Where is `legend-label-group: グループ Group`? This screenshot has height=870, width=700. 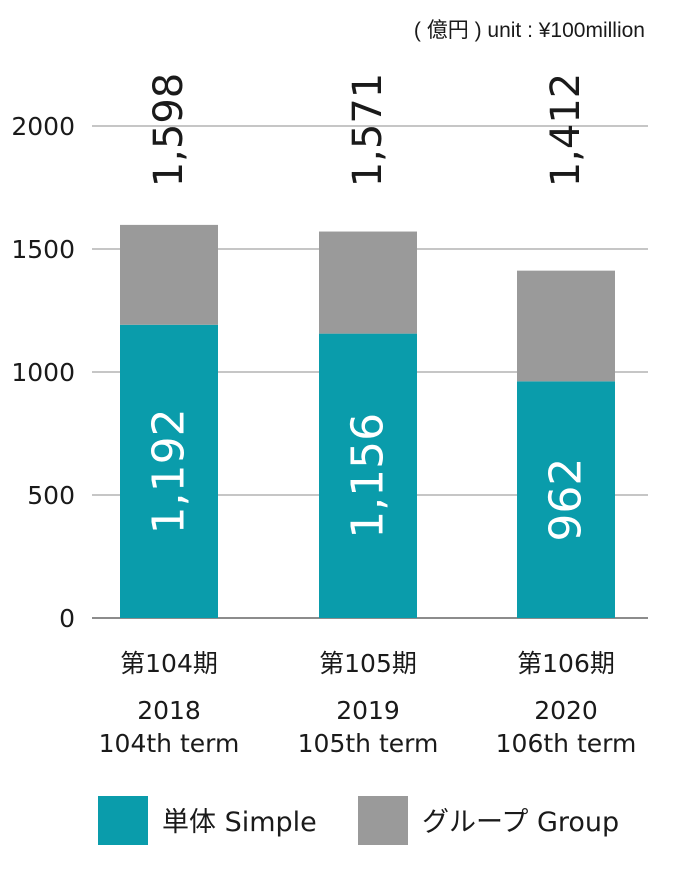 legend-label-group: グループ Group is located at coordinates (520, 822).